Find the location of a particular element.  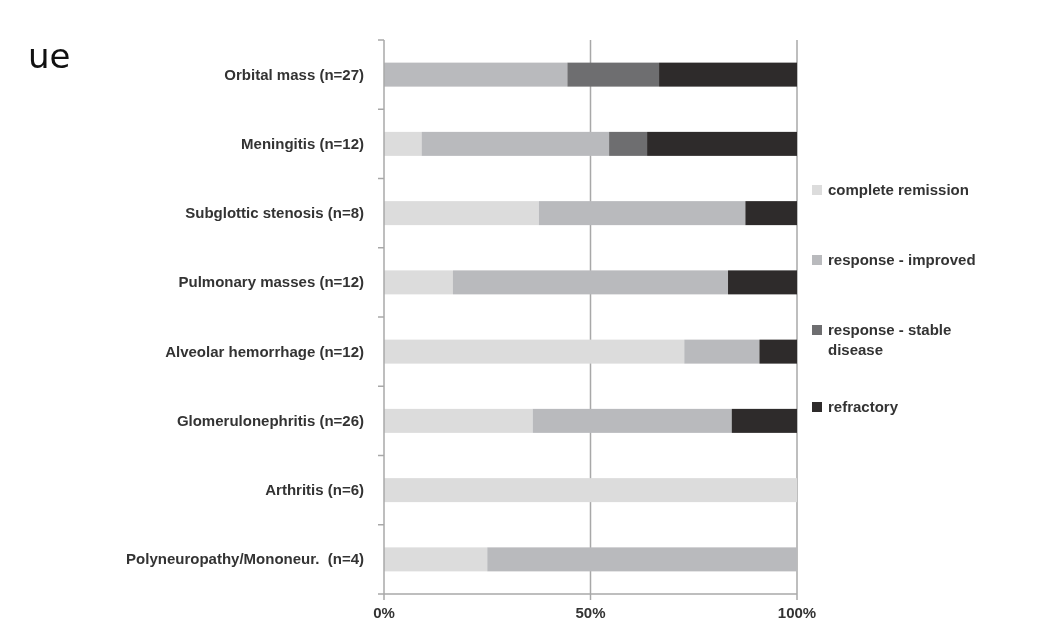

x-tick-label: 0% is located at coordinates (384, 612).